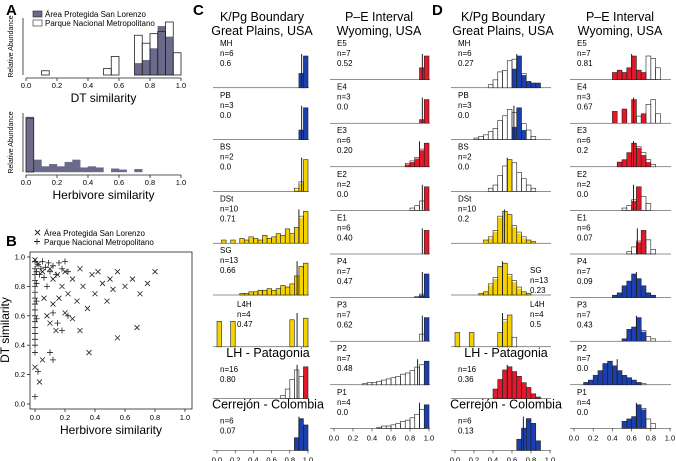 The width and height of the screenshot is (676, 461). What do you see at coordinates (501, 115) in the screenshot?
I see `subplot-pb: PBn=30.0` at bounding box center [501, 115].